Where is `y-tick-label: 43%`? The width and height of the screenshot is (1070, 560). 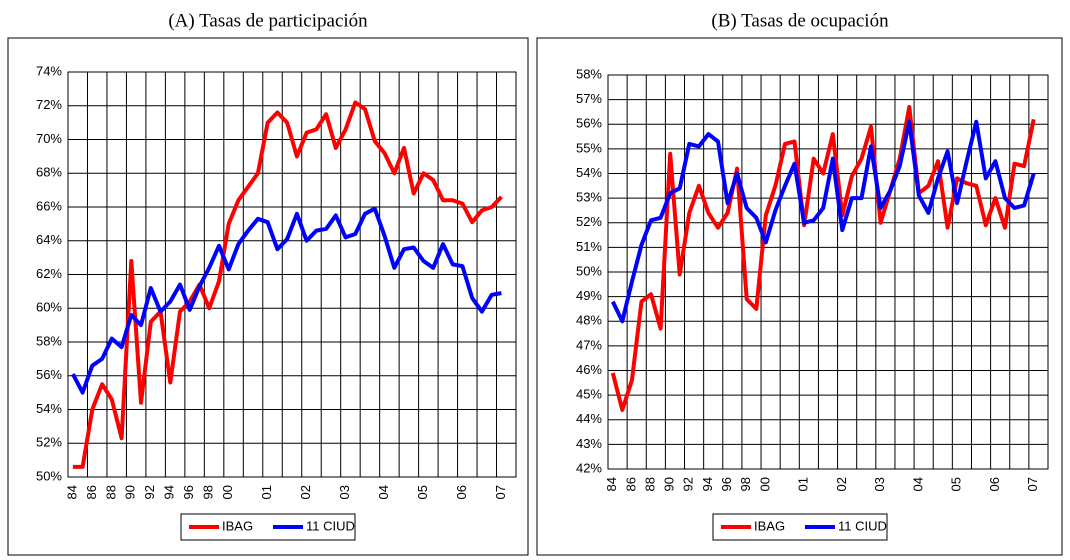 y-tick-label: 43% is located at coordinates (589, 443).